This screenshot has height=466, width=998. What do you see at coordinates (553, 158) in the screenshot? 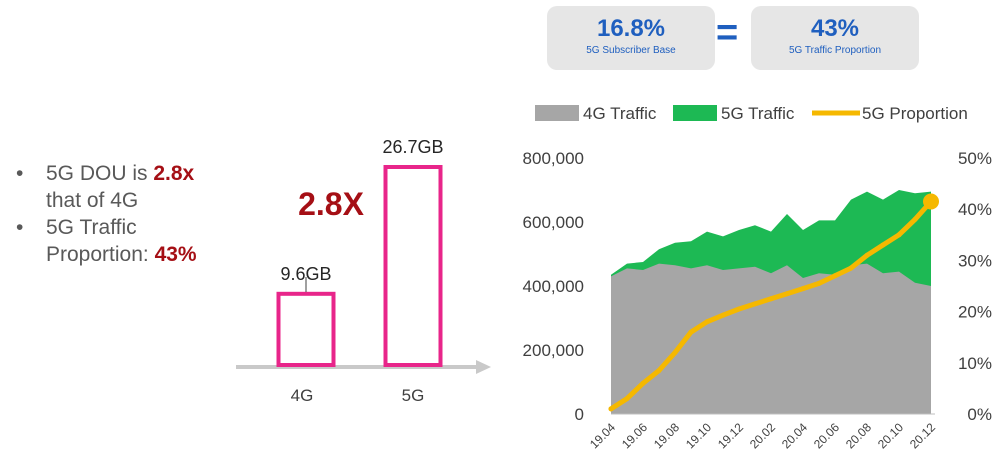
I see `y-left-tick-label: 800,000` at bounding box center [553, 158].